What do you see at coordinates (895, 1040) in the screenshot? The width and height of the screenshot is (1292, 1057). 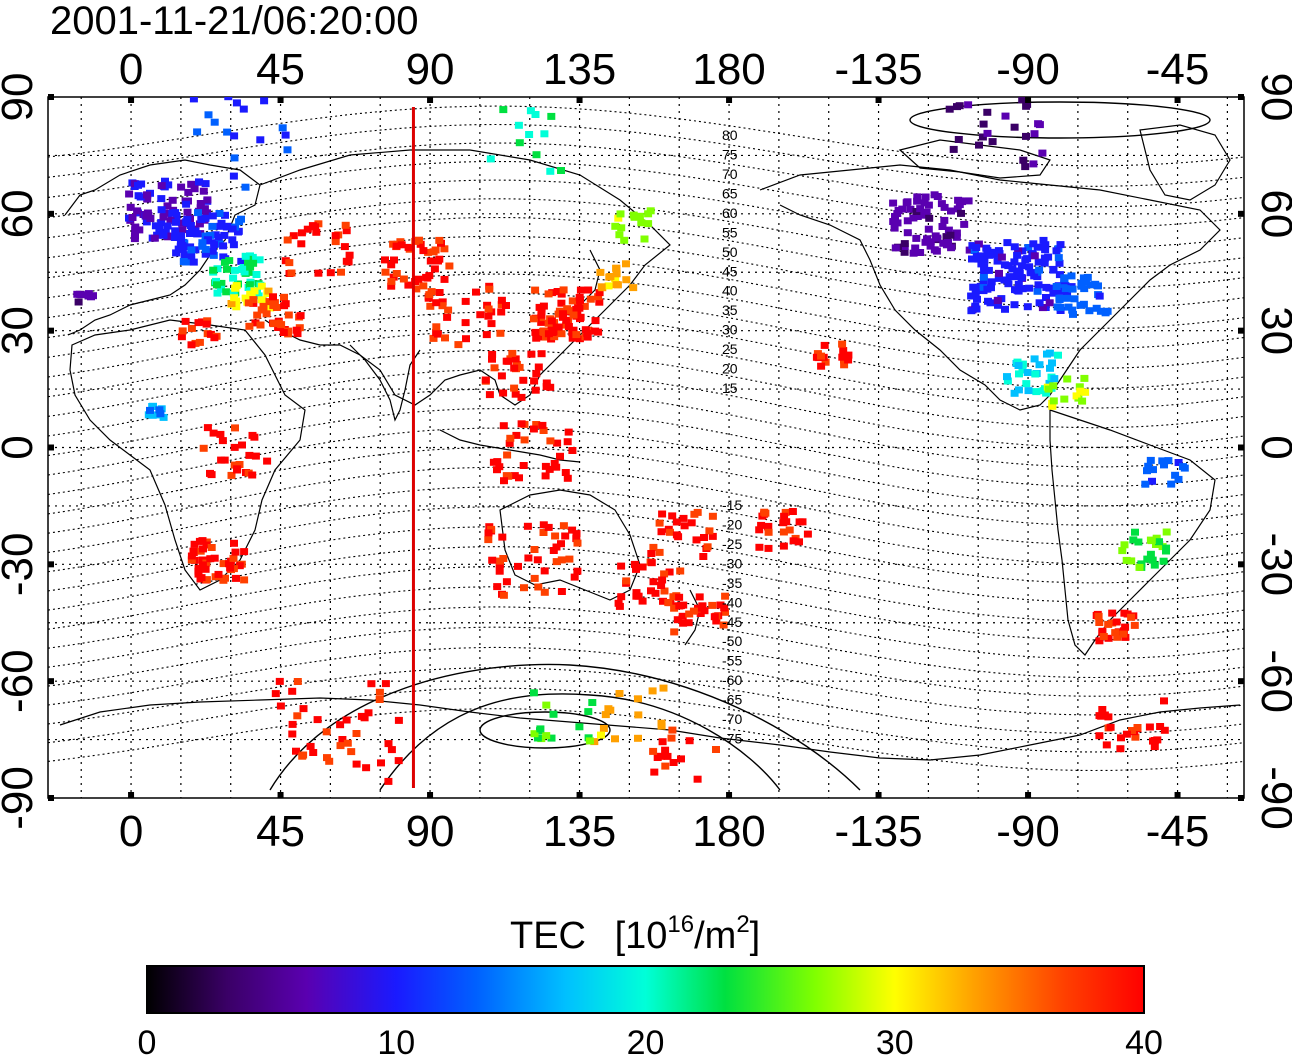 I see `colorbar-tick-label: 30` at bounding box center [895, 1040].